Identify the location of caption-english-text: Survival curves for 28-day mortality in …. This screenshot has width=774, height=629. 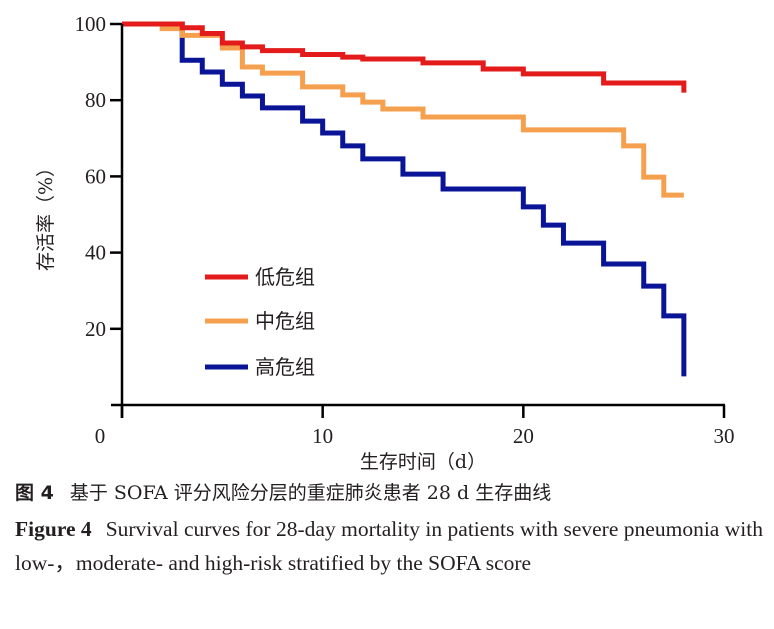
(389, 546).